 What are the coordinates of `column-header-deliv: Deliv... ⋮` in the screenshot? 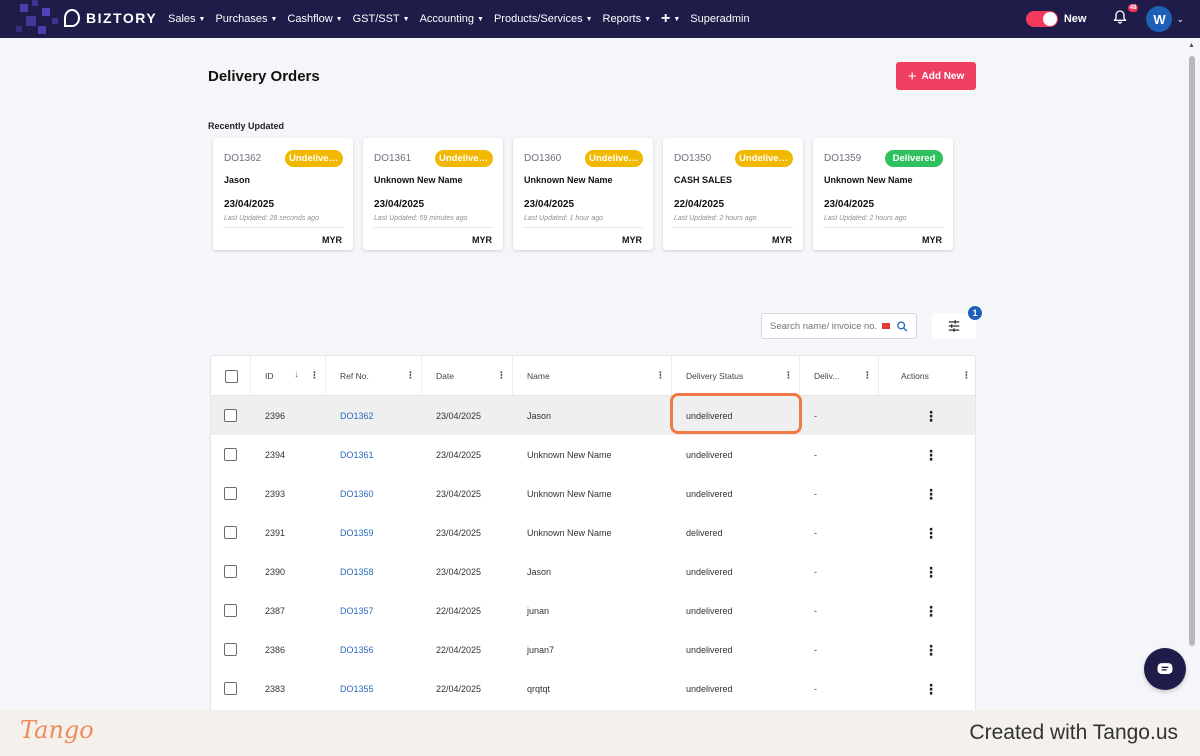 It's located at (839, 376).